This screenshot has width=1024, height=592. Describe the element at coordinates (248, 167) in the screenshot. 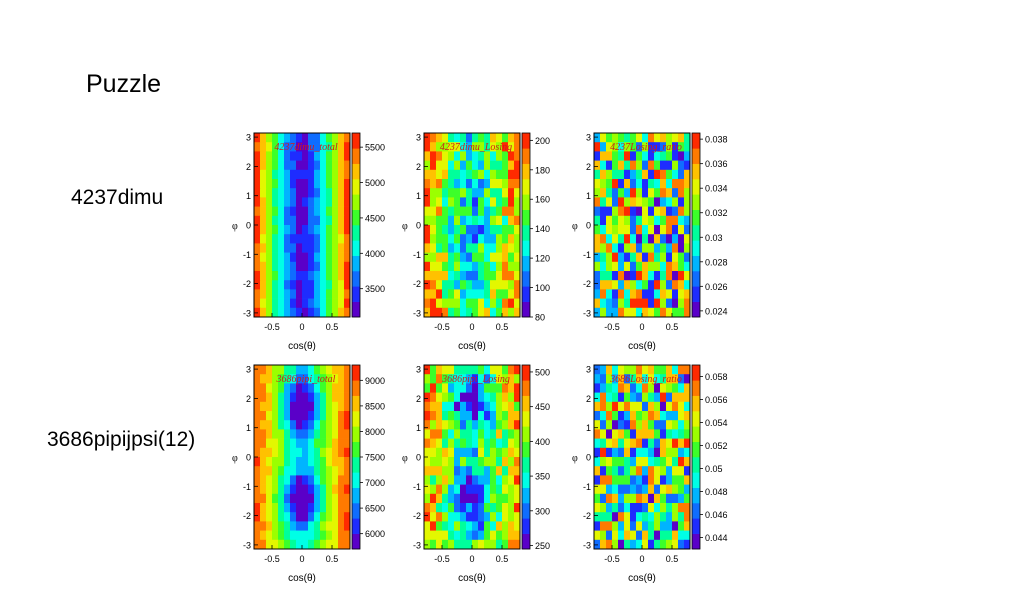

I see `y-tick-label: 2` at that location.